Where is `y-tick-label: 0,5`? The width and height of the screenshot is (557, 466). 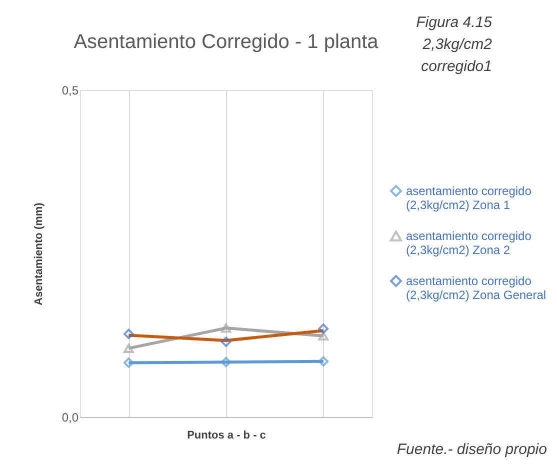 y-tick-label: 0,5 is located at coordinates (70, 91).